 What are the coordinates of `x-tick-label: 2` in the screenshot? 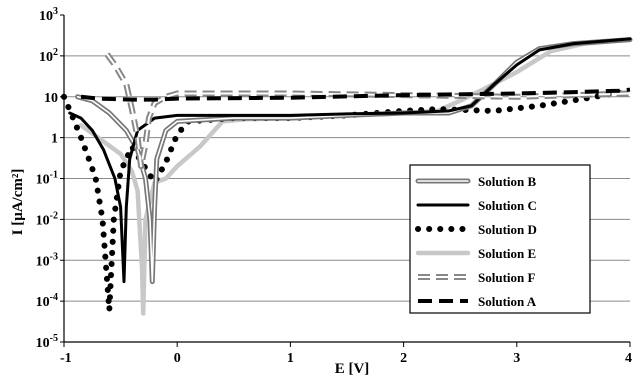 It's located at (403, 358).